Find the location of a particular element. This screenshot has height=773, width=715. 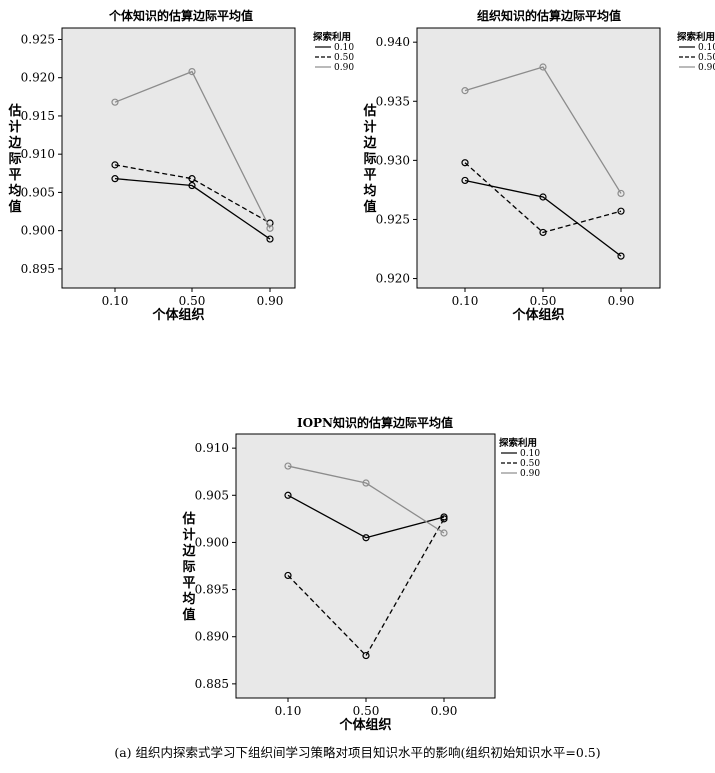

chart-title: IOPN知识的估算边际平均值 is located at coordinates (375, 422).